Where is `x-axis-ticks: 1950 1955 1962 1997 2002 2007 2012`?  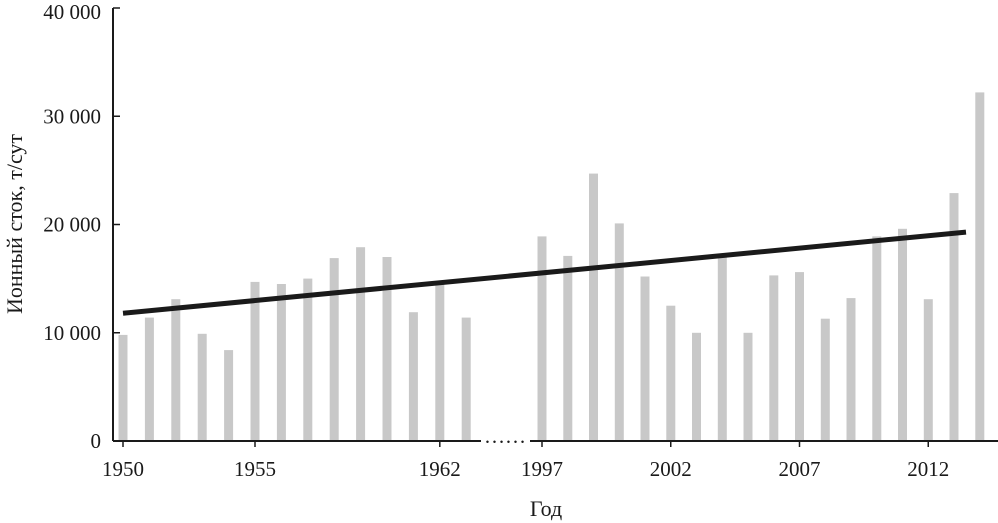 x-axis-ticks: 1950 1955 1962 1997 2002 2007 2012 is located at coordinates (525, 461).